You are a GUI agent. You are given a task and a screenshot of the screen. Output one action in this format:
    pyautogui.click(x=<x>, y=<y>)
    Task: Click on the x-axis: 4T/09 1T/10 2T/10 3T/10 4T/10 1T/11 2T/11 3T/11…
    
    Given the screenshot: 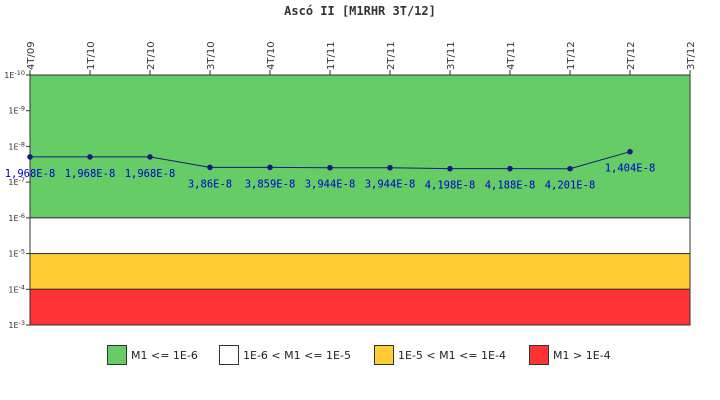 What is the action you would take?
    pyautogui.click(x=361, y=58)
    